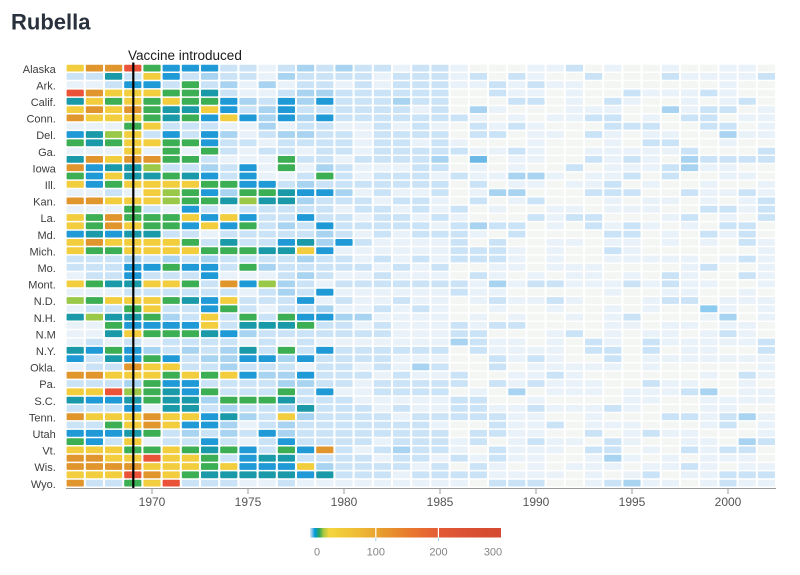 This screenshot has width=800, height=575. What do you see at coordinates (40, 120) in the screenshot?
I see `svg-text: Conn.` at bounding box center [40, 120].